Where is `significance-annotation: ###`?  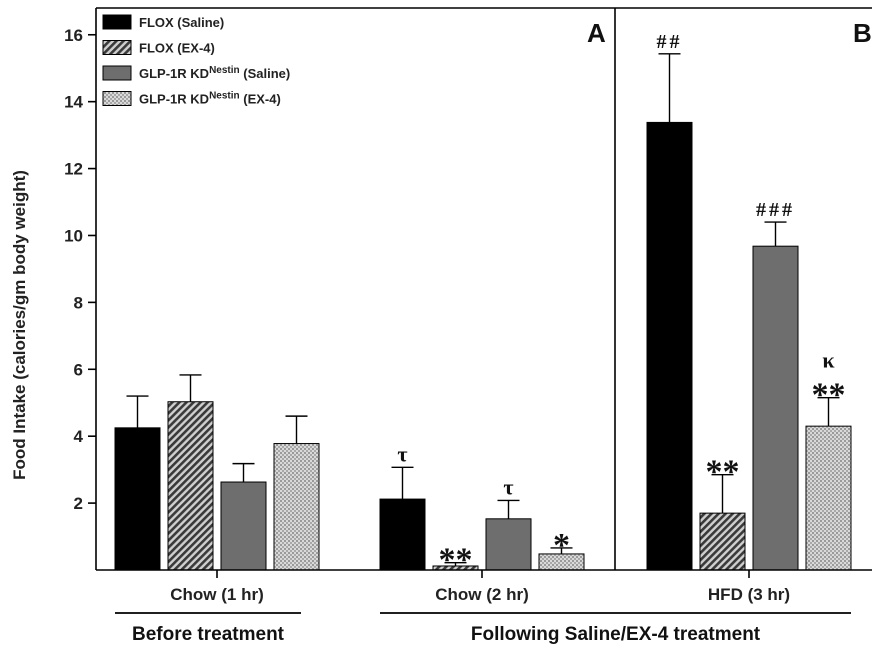 significance-annotation: ### is located at coordinates (775, 210).